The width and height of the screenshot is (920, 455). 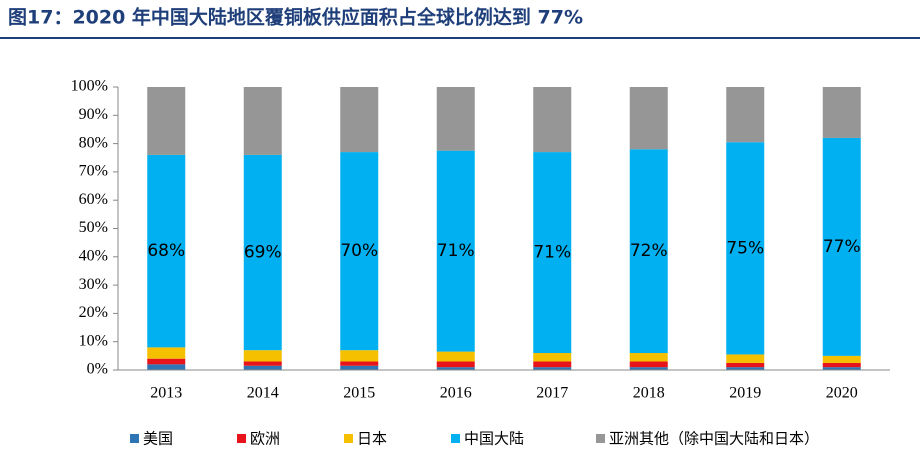 I want to click on value-label: 70%, so click(x=359, y=251).